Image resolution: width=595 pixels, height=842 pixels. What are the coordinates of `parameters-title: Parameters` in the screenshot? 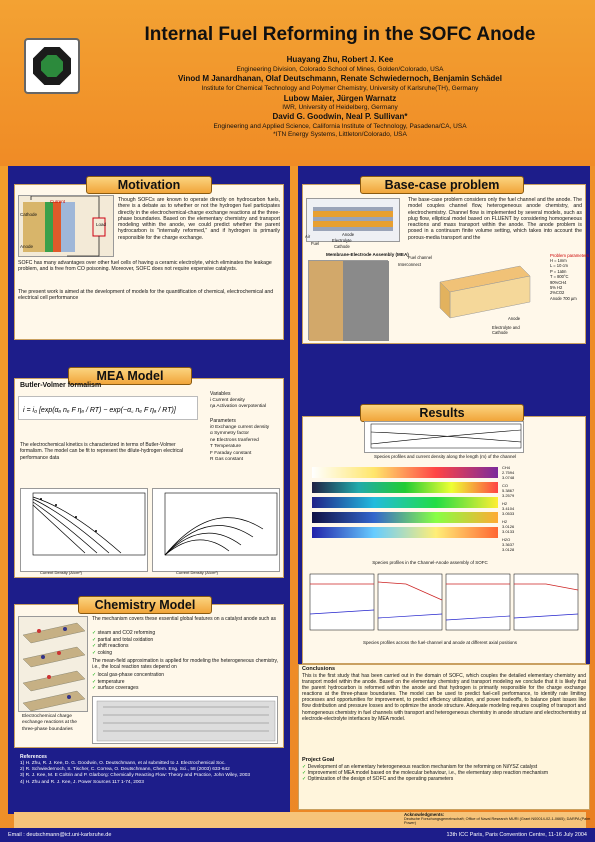 It's located at (223, 421).